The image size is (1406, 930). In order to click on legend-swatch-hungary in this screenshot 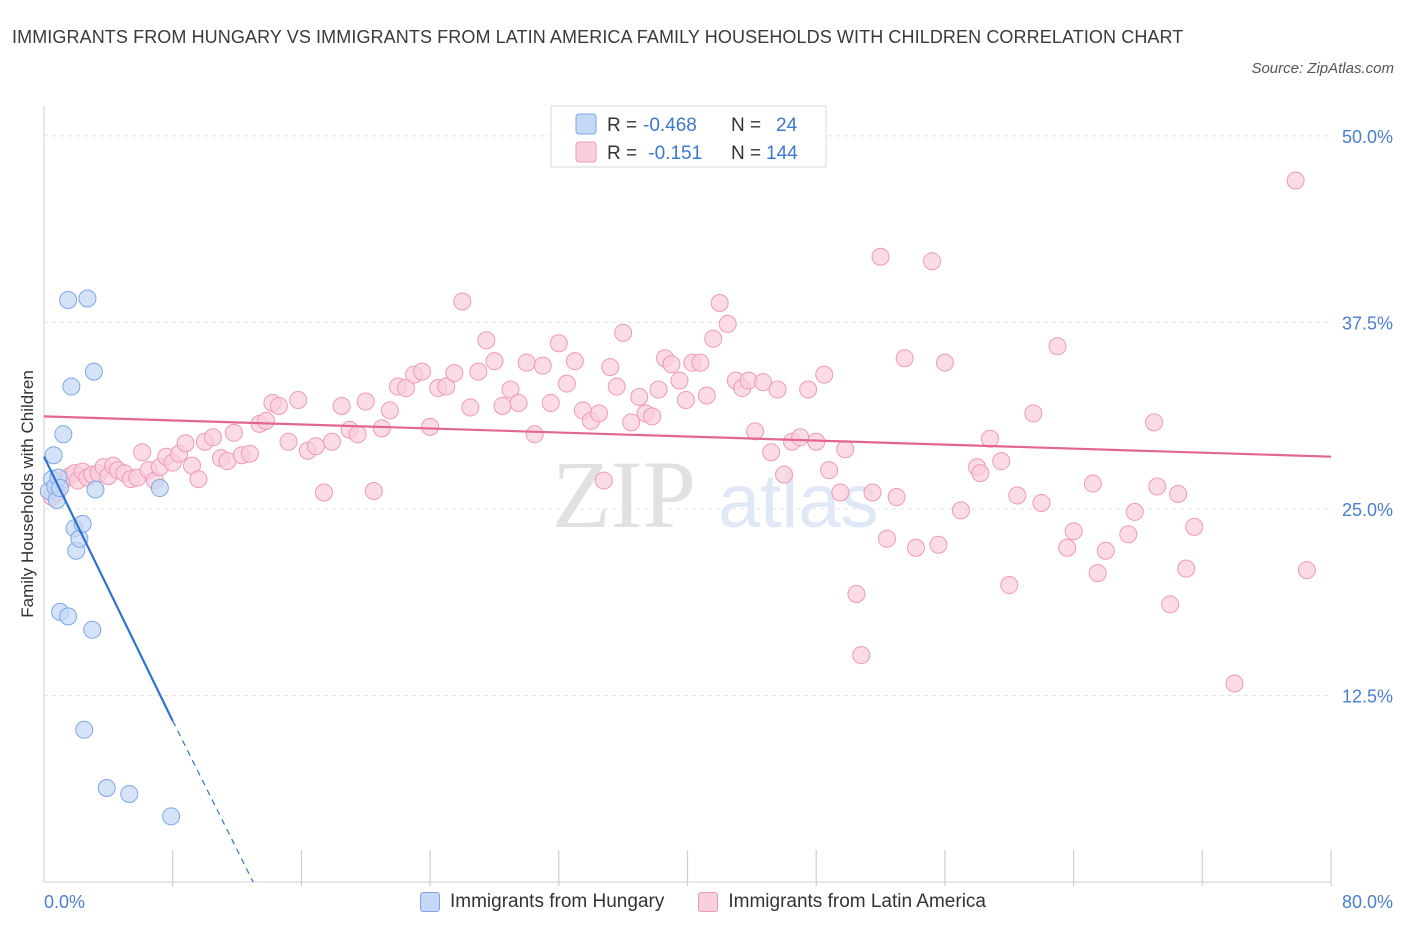, I will do `click(430, 902)`.